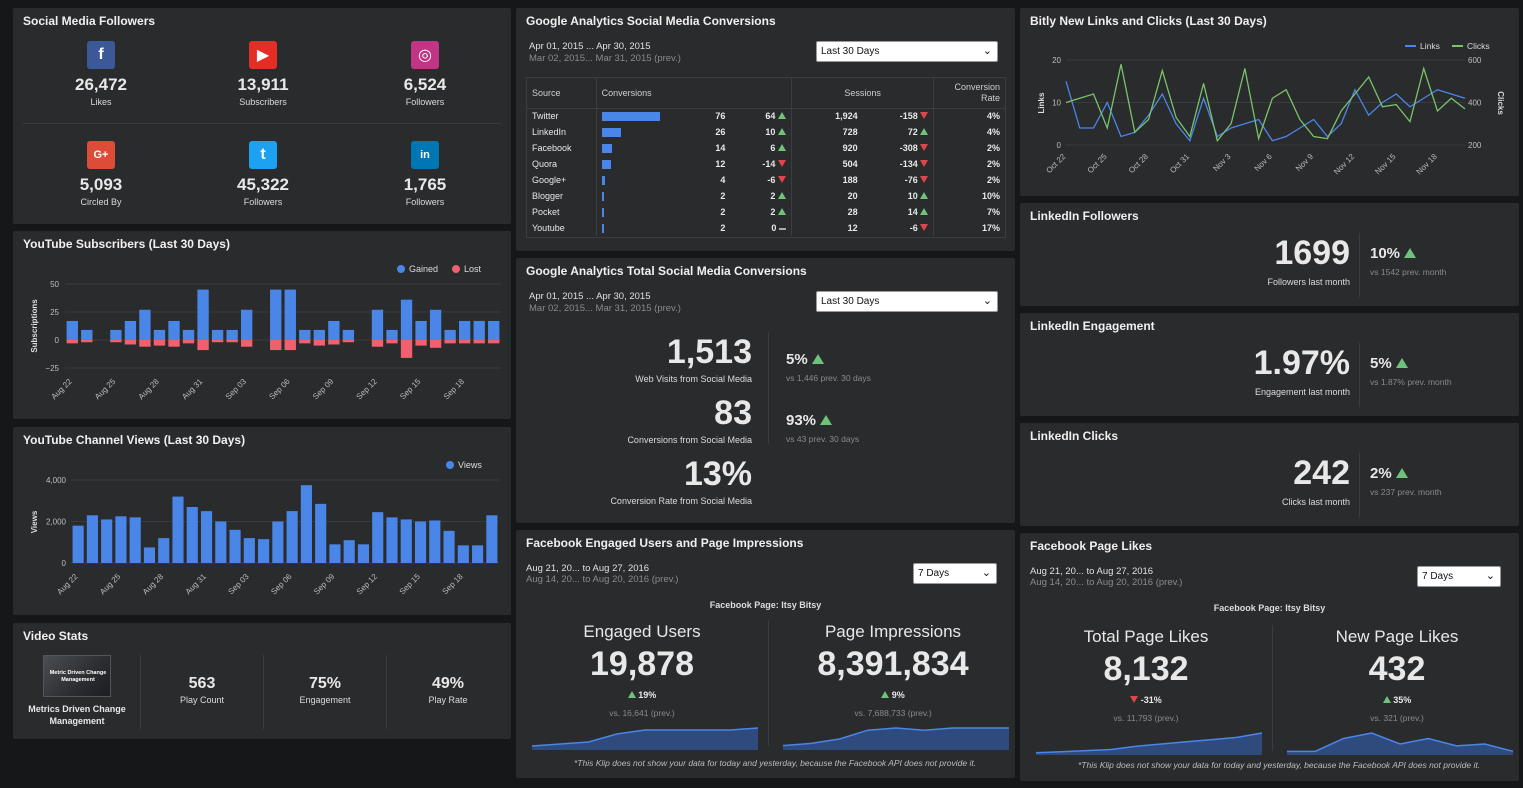 The height and width of the screenshot is (788, 1523). I want to click on clicks-line, so click(1265, 103).